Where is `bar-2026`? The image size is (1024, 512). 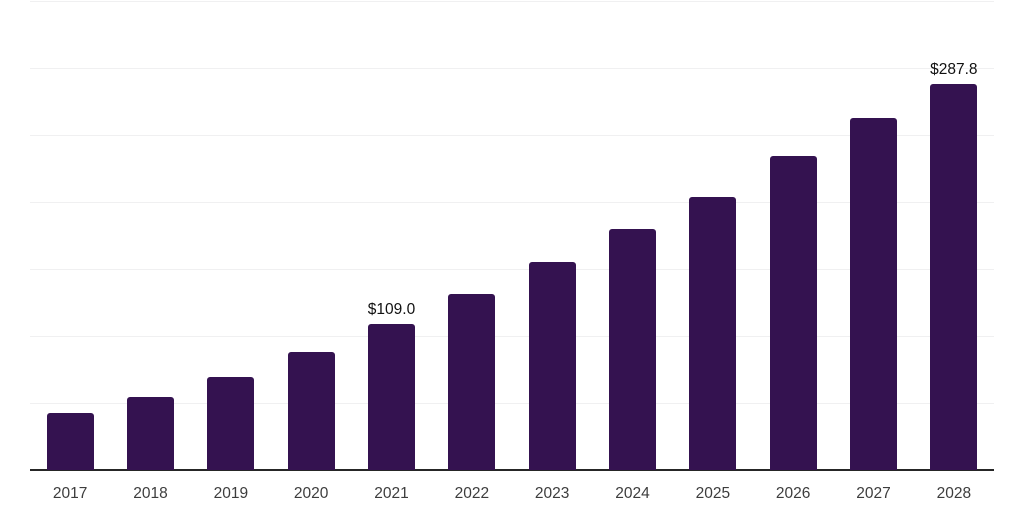
bar-2026 is located at coordinates (793, 313).